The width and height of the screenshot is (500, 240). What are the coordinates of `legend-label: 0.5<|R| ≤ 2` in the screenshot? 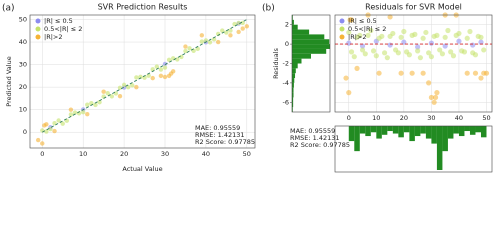 It's located at (63, 29).